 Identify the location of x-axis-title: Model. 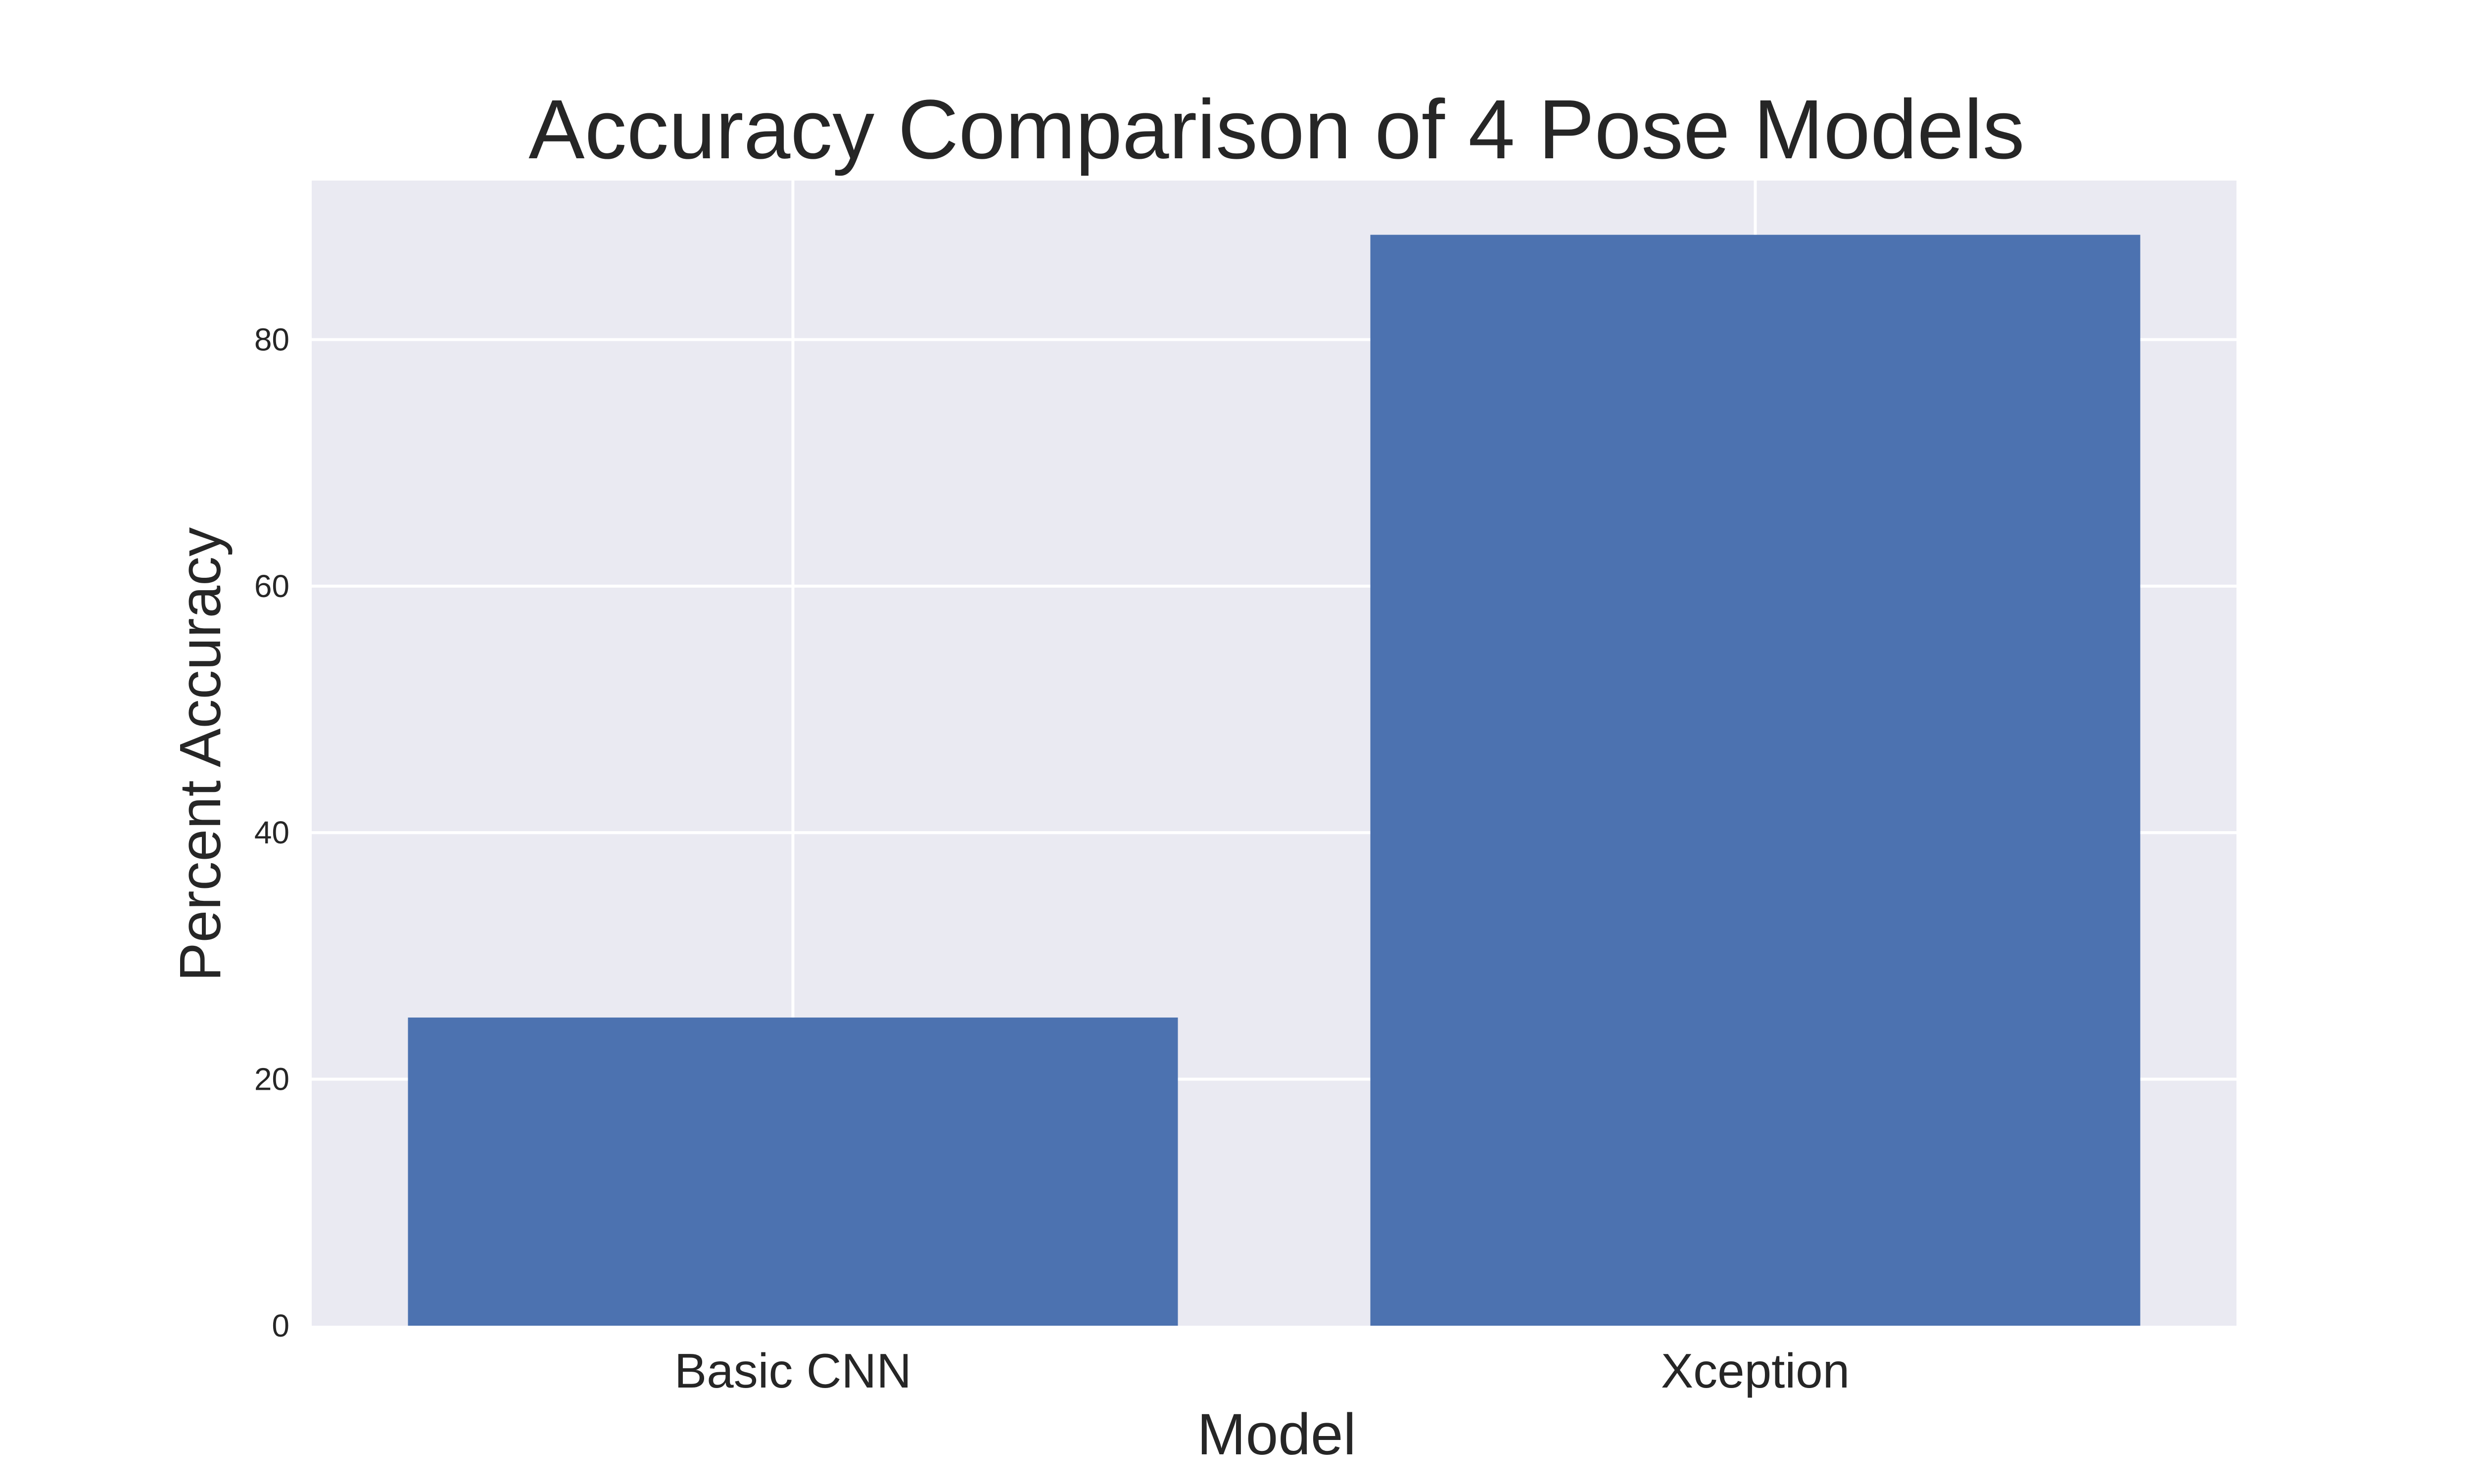
(1276, 1434).